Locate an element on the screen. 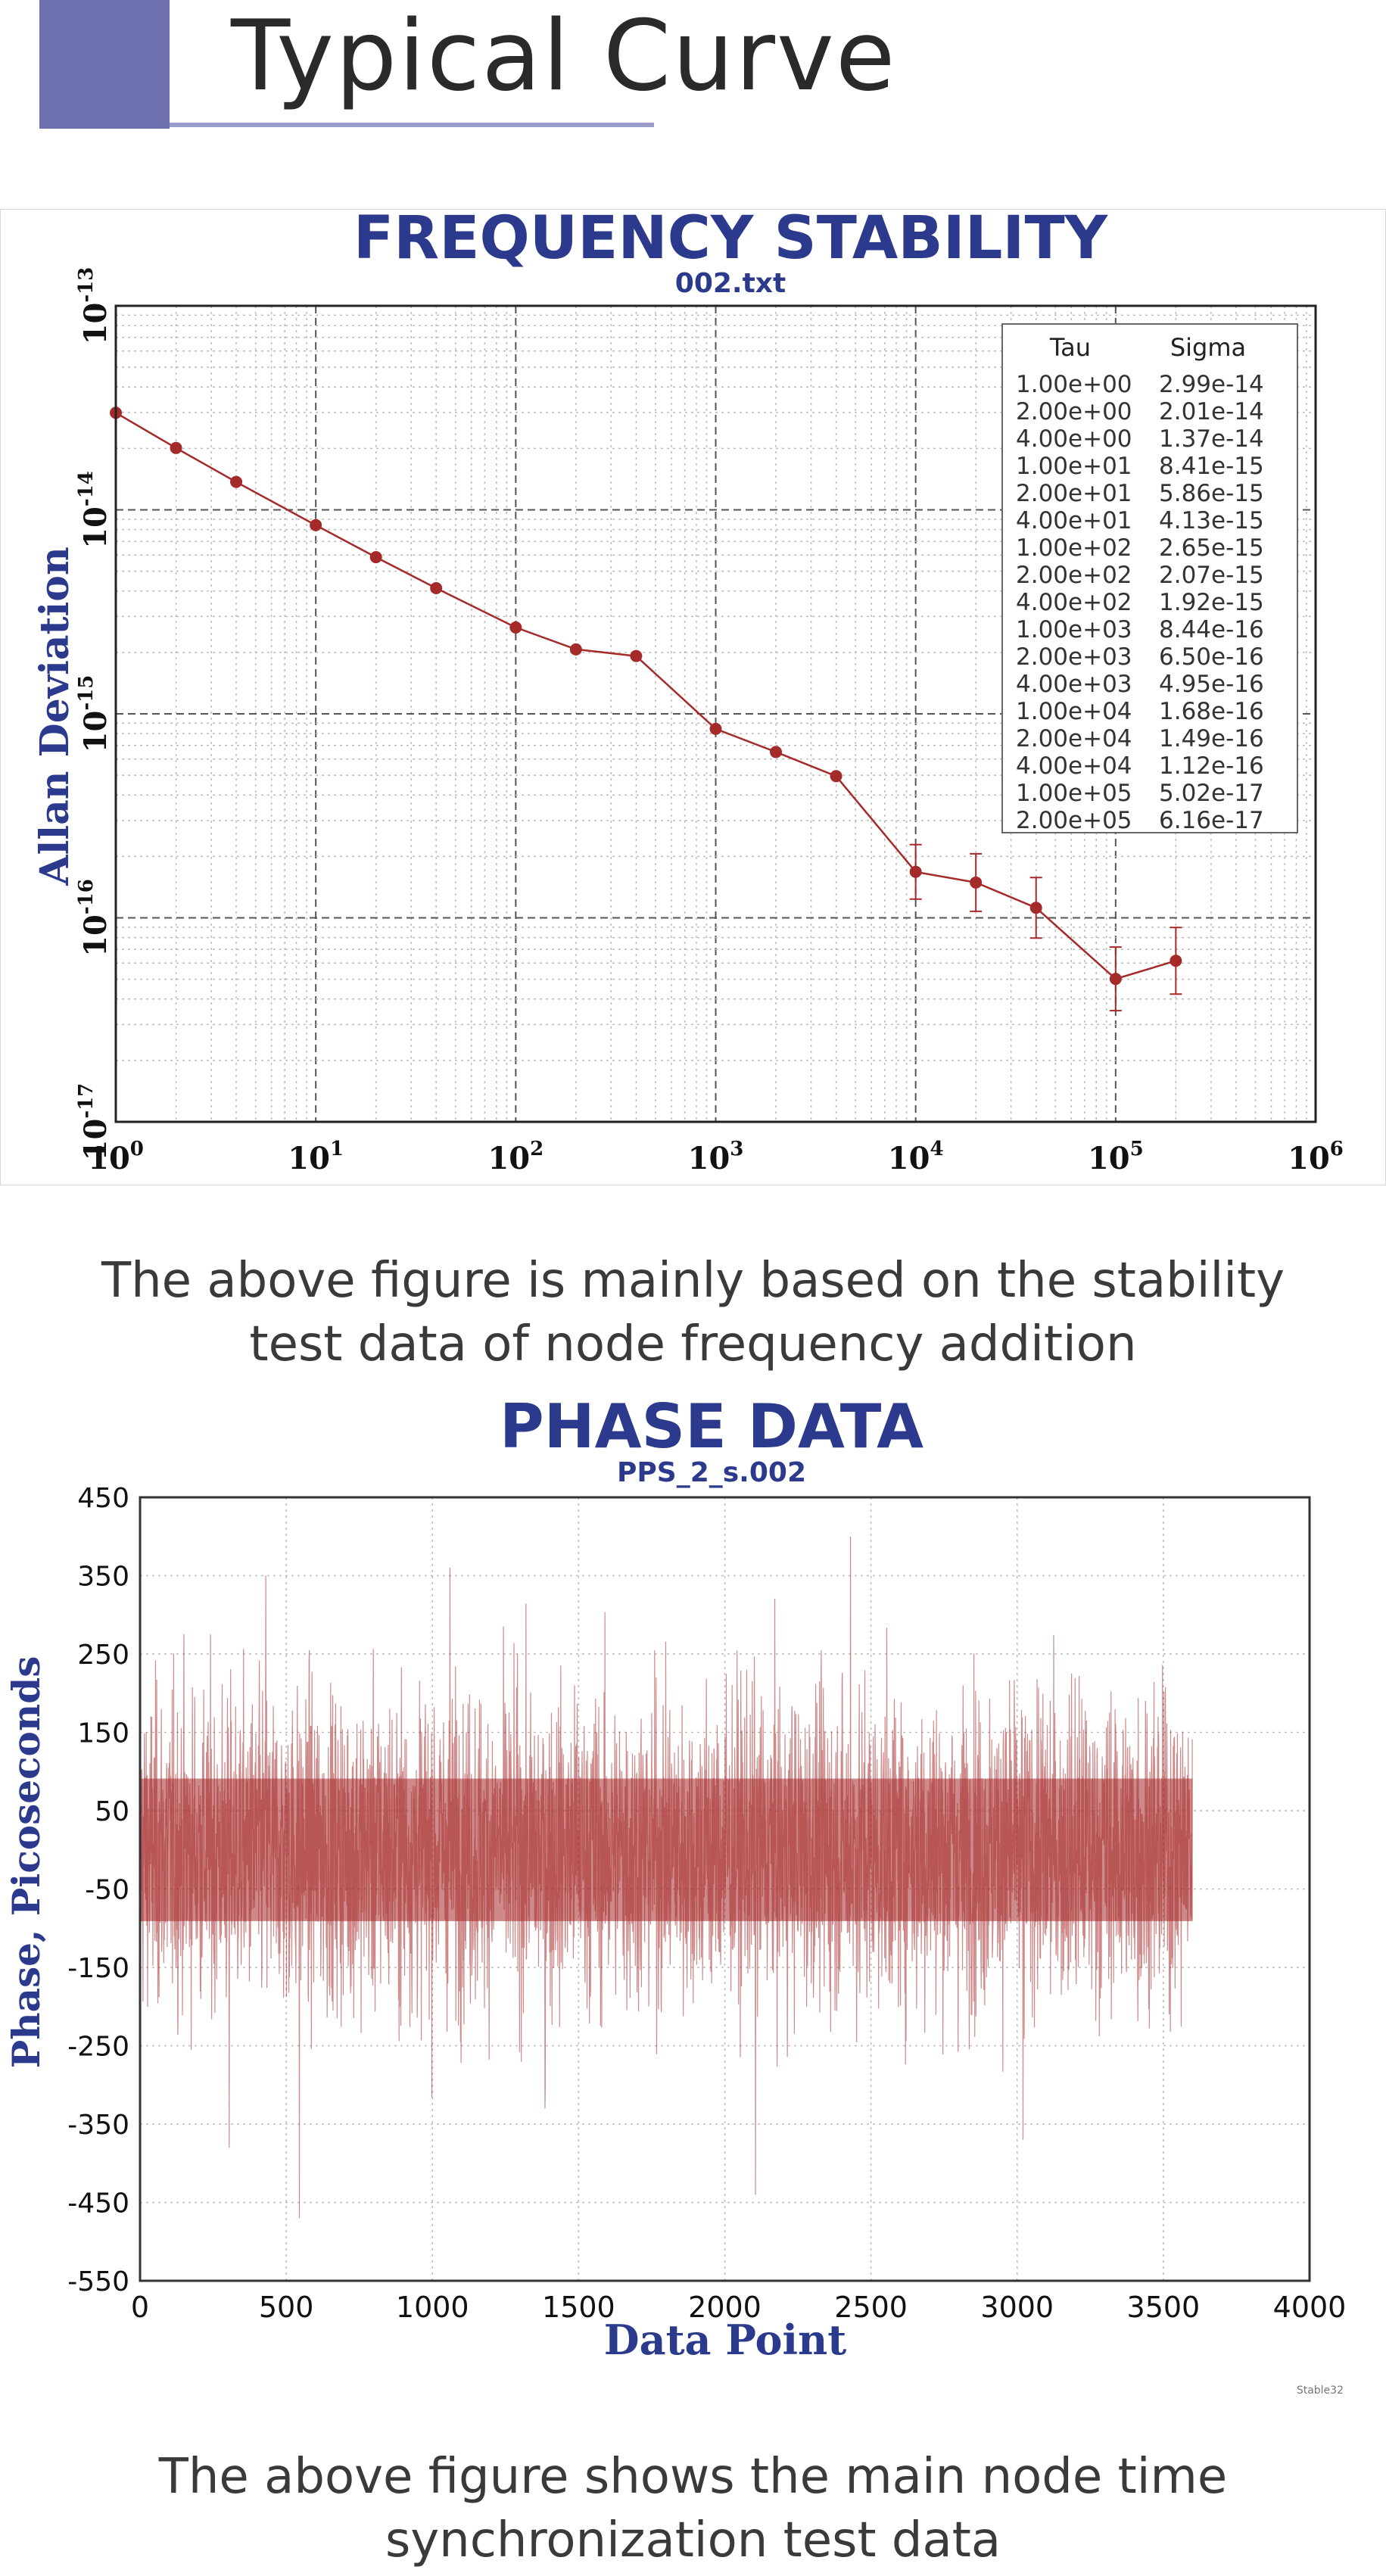 The width and height of the screenshot is (1386, 2576). legend-table-box is located at coordinates (1149, 578).